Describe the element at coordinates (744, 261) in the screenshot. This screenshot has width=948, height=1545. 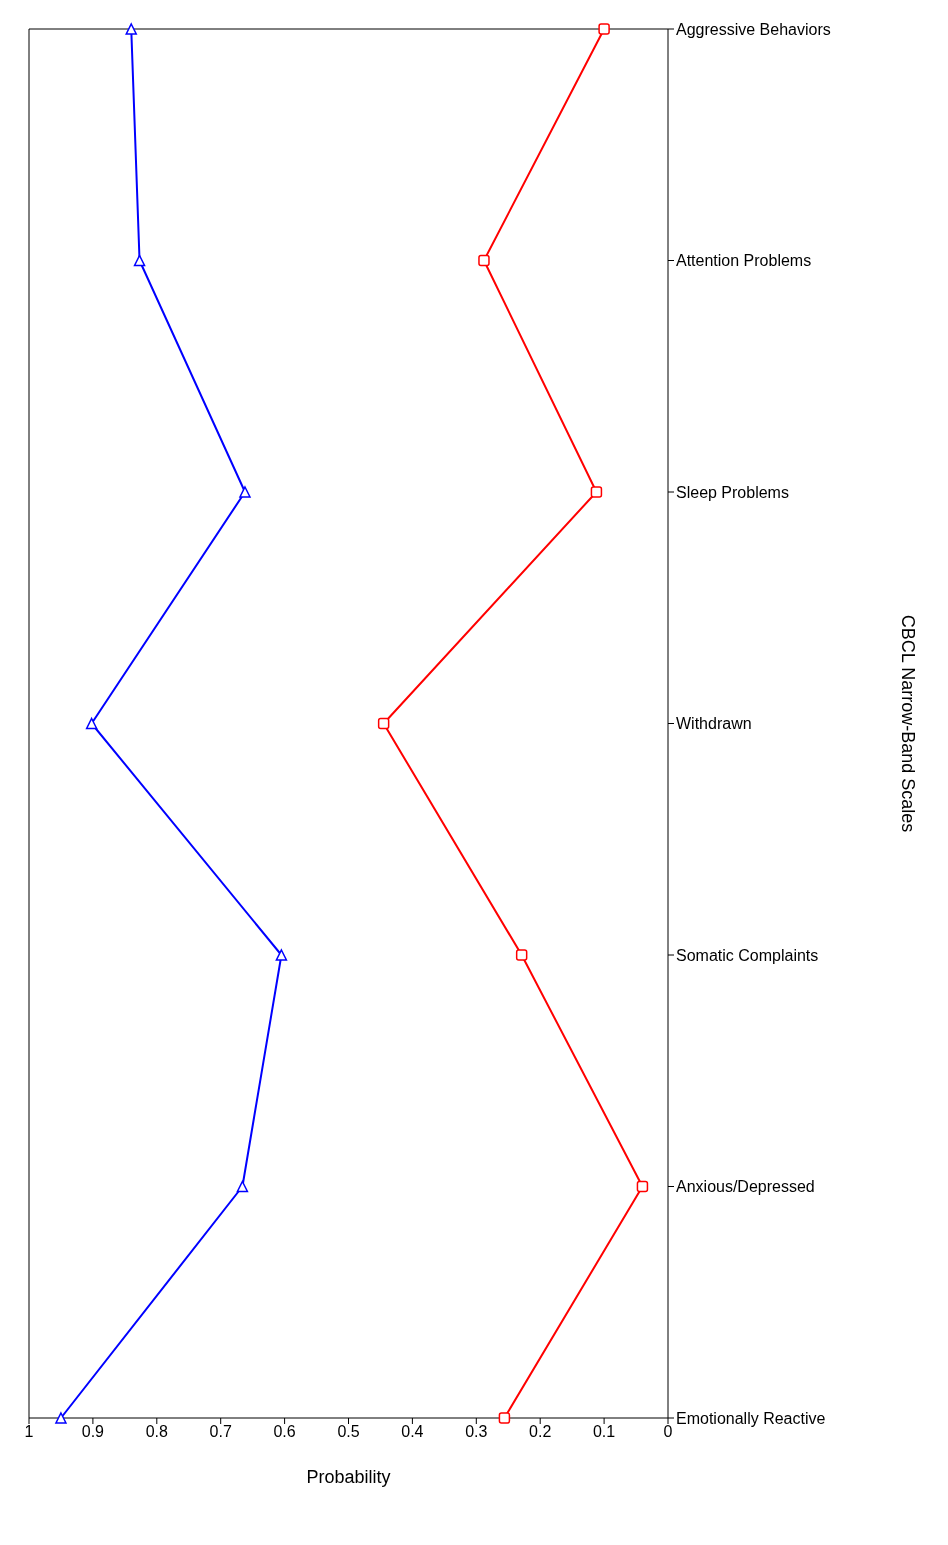
I see `y-tick-label: Attention Problems` at that location.